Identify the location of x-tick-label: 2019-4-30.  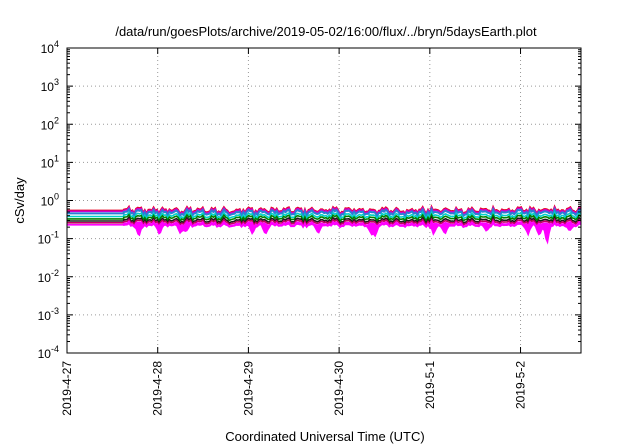
(339, 388).